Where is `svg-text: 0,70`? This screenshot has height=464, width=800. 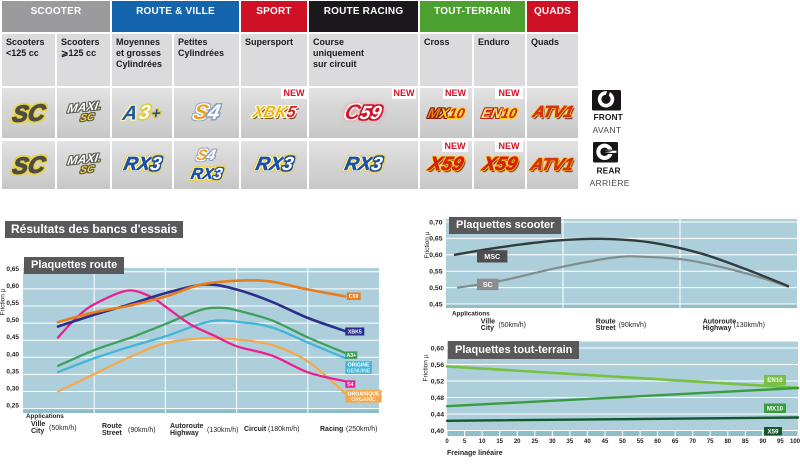
svg-text: 0,70 is located at coordinates (435, 222).